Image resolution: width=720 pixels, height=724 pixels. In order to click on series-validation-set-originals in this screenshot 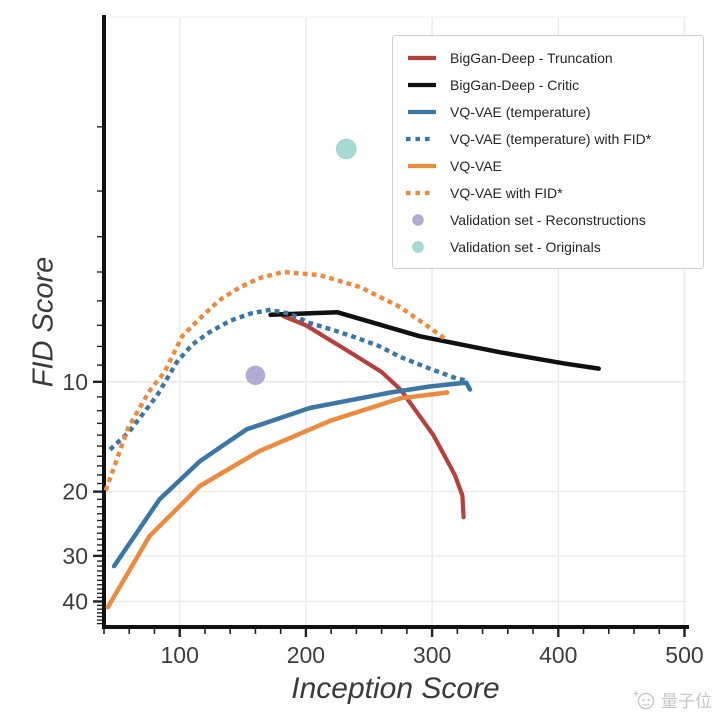, I will do `click(346, 149)`.